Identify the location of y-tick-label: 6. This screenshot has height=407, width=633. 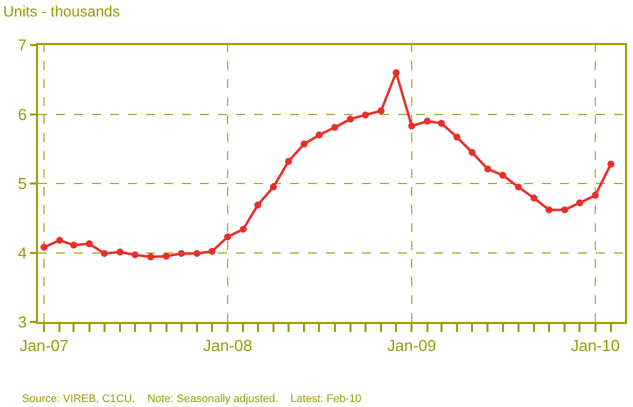
(22, 115).